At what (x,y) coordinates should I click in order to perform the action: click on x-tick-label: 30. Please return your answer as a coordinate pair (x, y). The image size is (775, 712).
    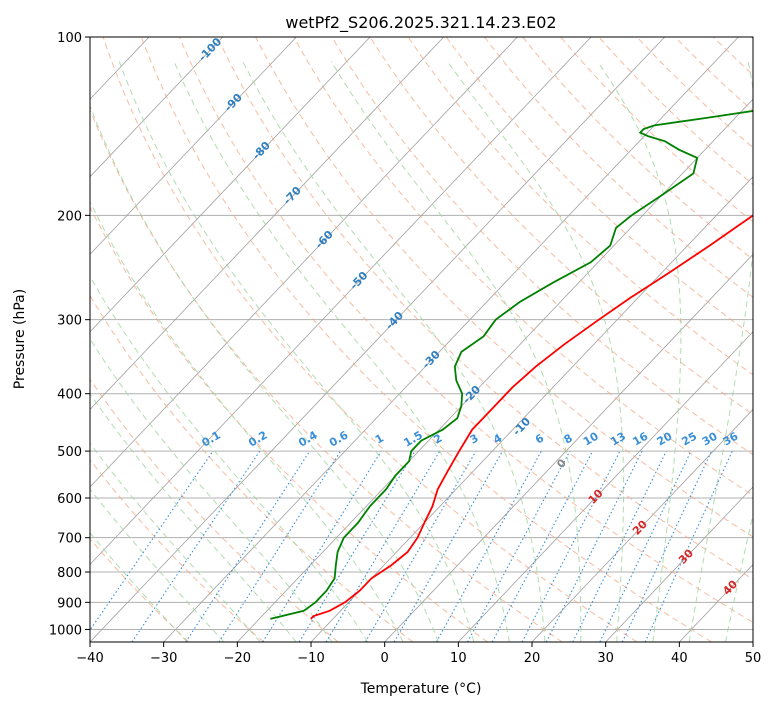
    Looking at the image, I should click on (605, 658).